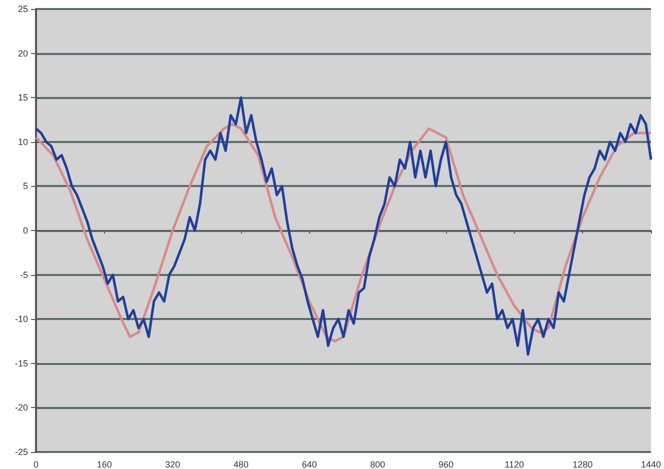 Image resolution: width=664 pixels, height=469 pixels. Describe the element at coordinates (23, 53) in the screenshot. I see `y-tick-label: 20` at that location.